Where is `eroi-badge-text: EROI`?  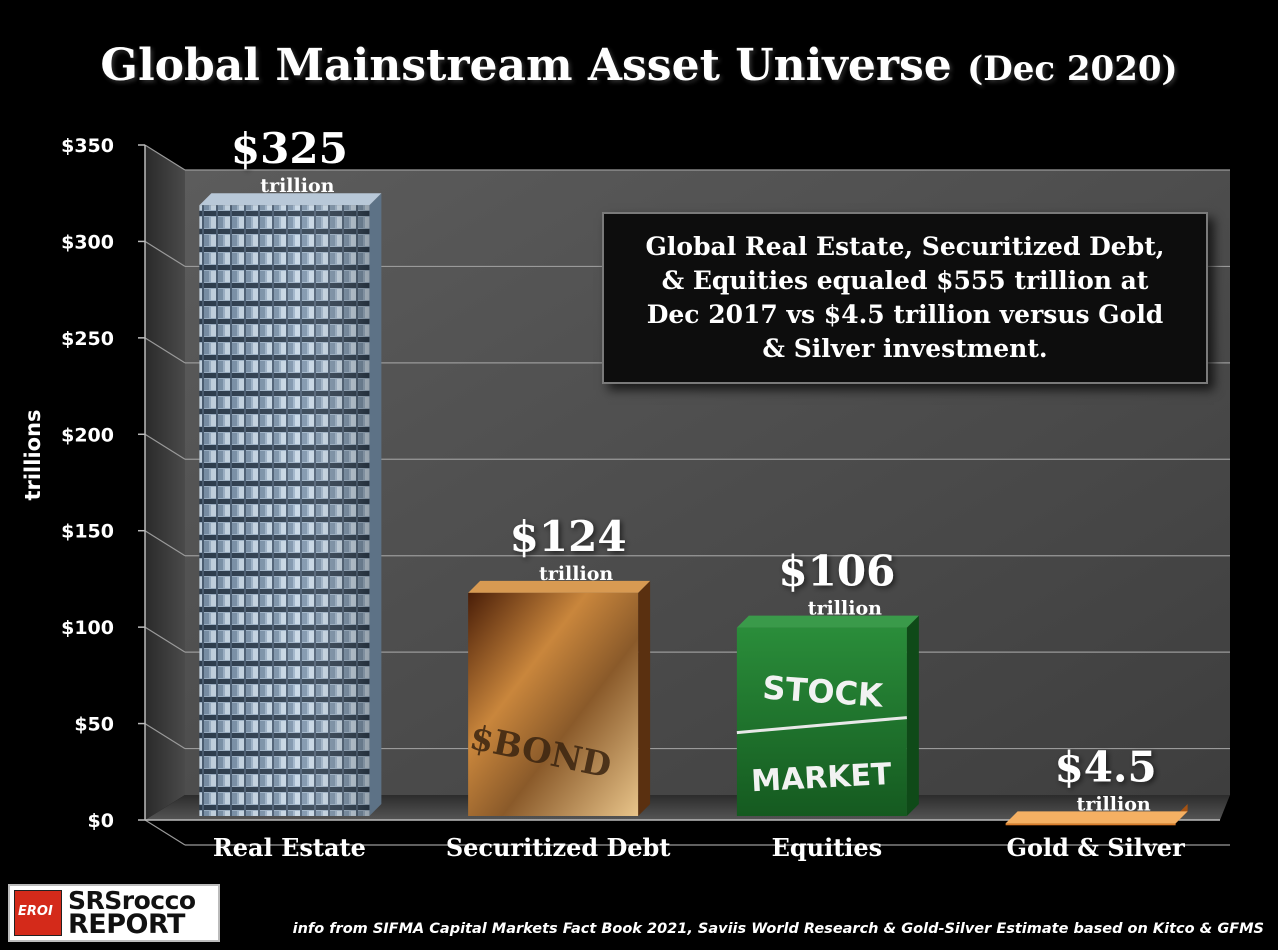 eroi-badge-text: EROI is located at coordinates (35, 911).